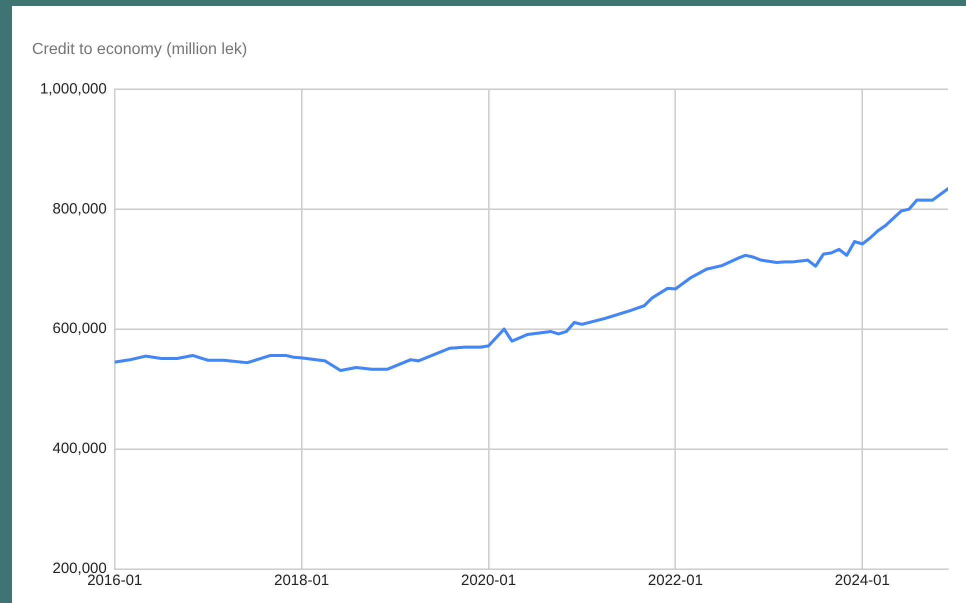 This screenshot has width=966, height=603. I want to click on x-tick-label: 2016-01, so click(114, 581).